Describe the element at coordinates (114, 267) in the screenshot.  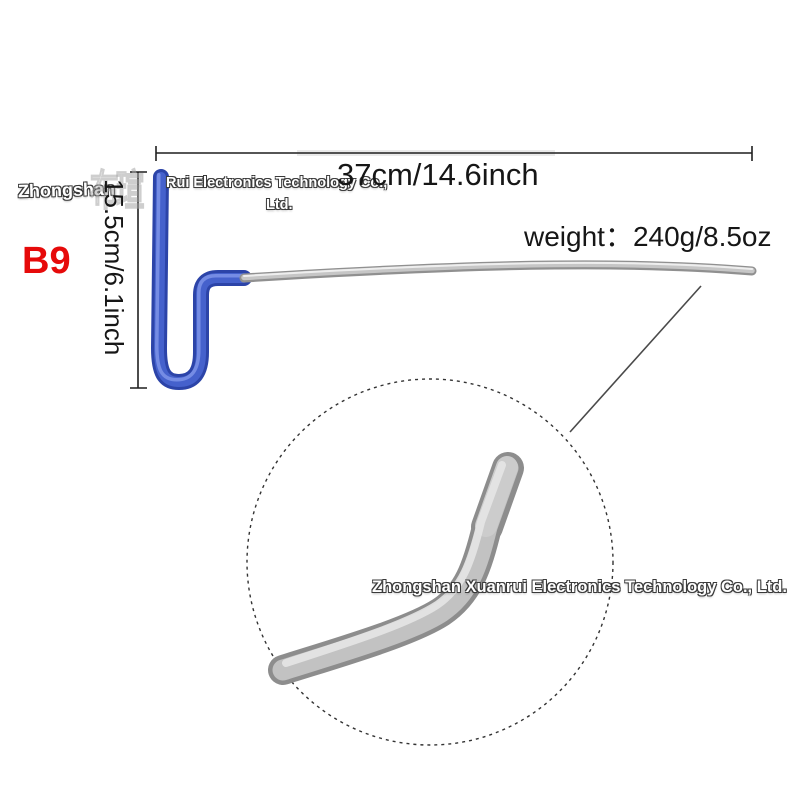
I see `height-dimension-label: 15.5cm/6.1inch` at that location.